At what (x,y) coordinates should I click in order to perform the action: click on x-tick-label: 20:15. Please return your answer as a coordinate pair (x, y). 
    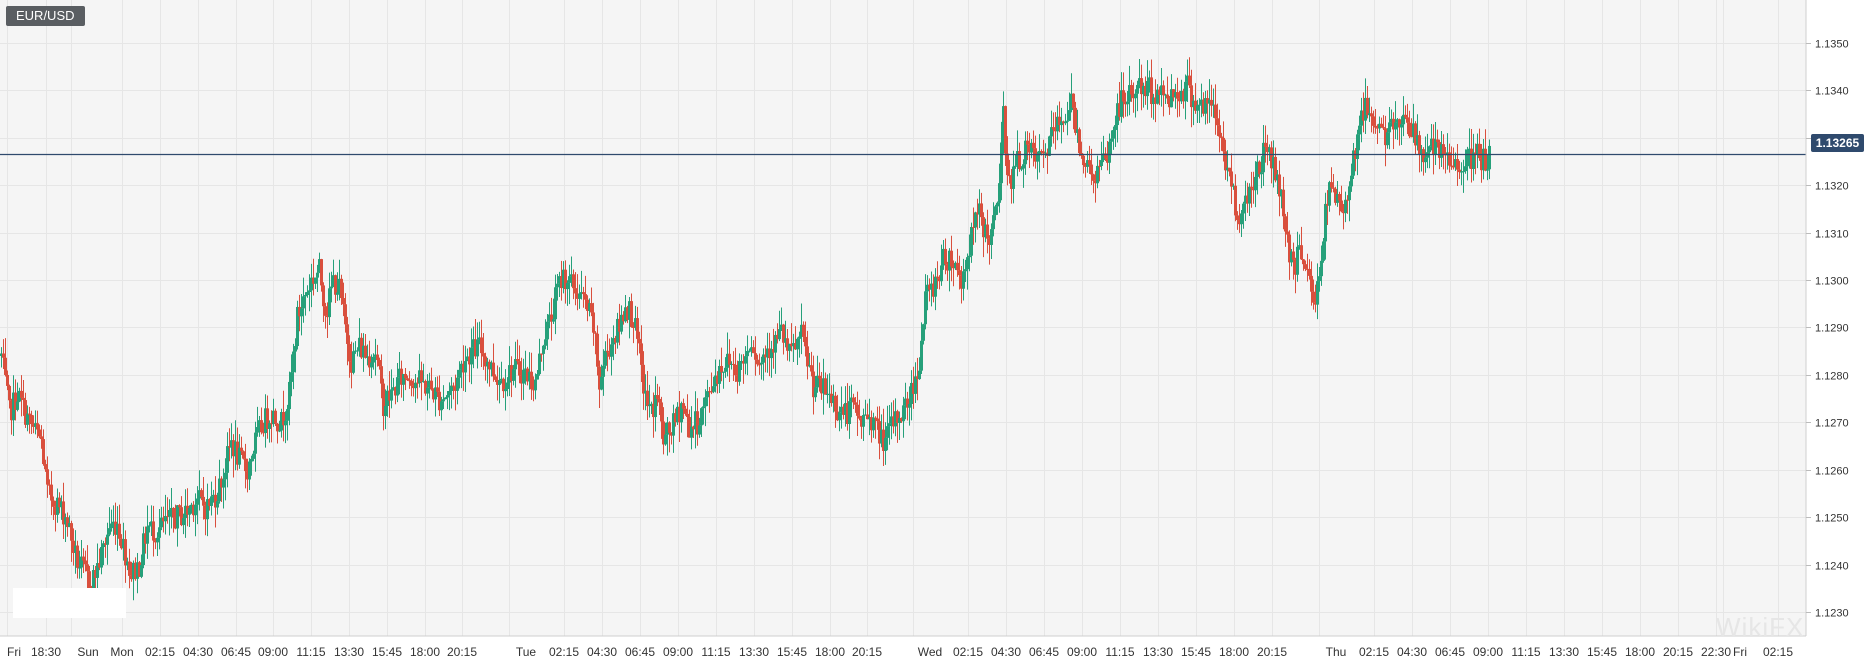
    Looking at the image, I should click on (1678, 652).